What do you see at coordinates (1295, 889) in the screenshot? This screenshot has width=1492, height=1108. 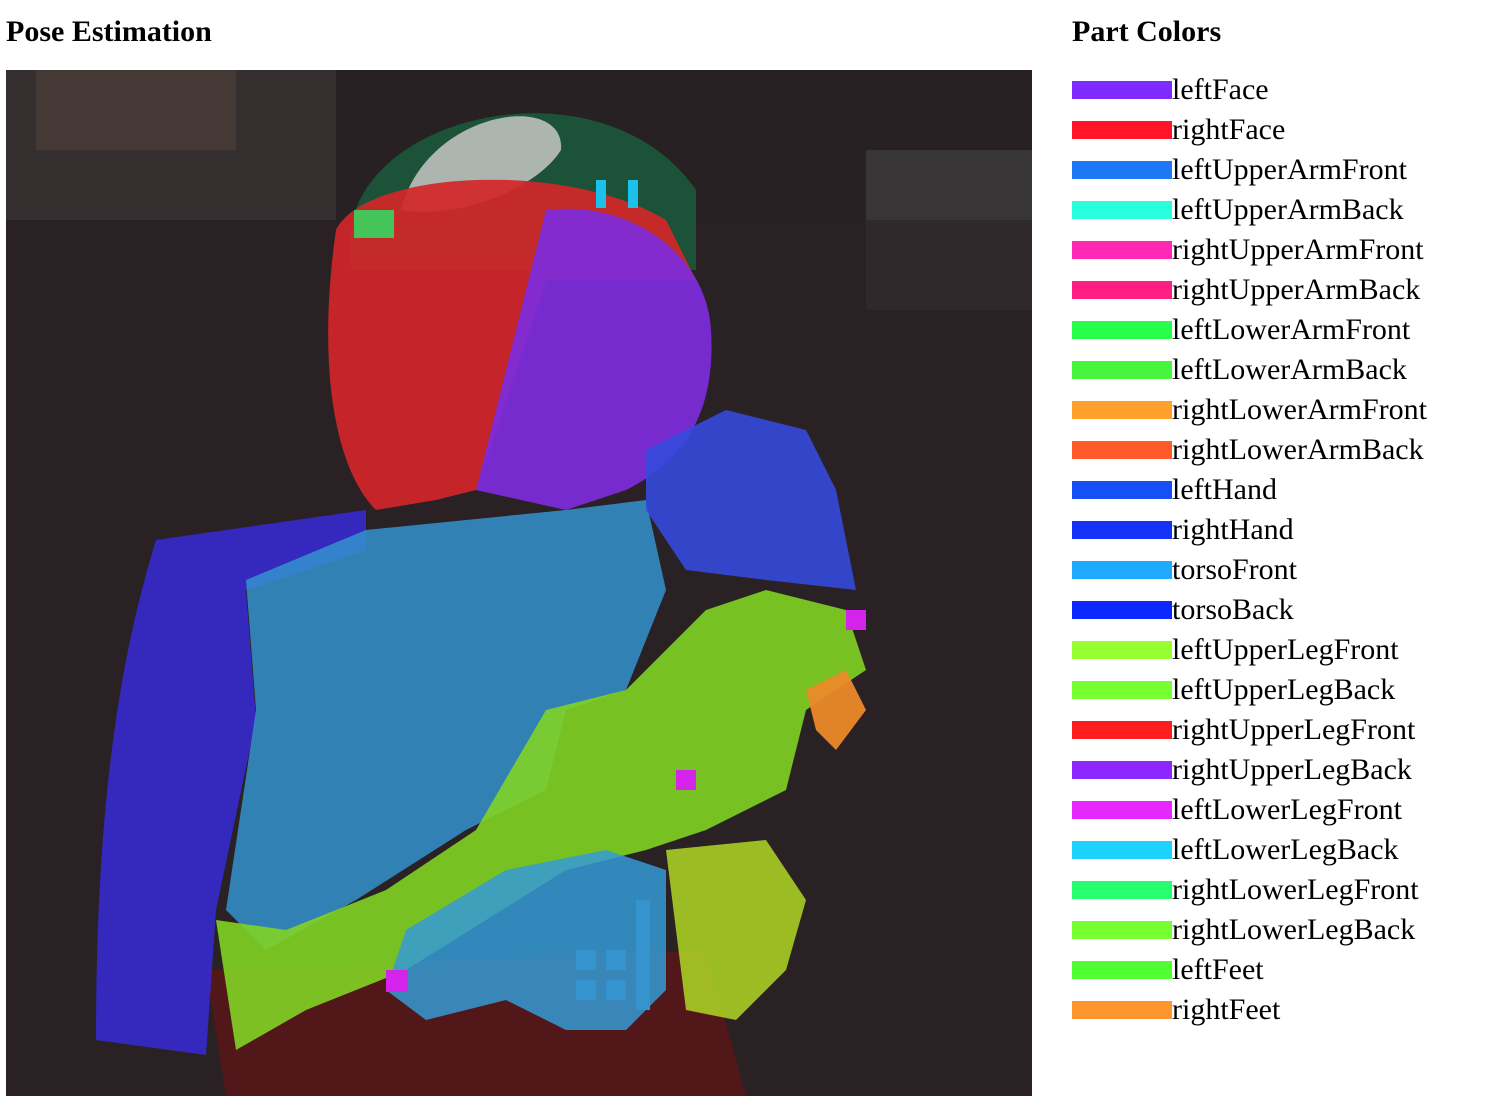 I see `part-label: rightLowerLegFront` at bounding box center [1295, 889].